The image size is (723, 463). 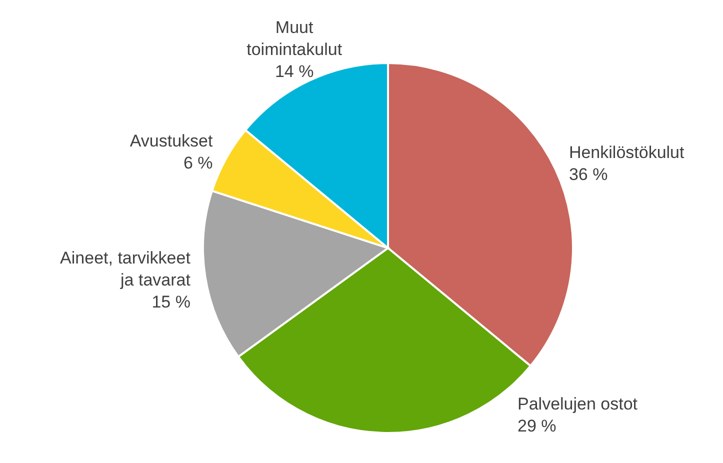 I want to click on slice-label: Henkilöstökulut, so click(x=626, y=152).